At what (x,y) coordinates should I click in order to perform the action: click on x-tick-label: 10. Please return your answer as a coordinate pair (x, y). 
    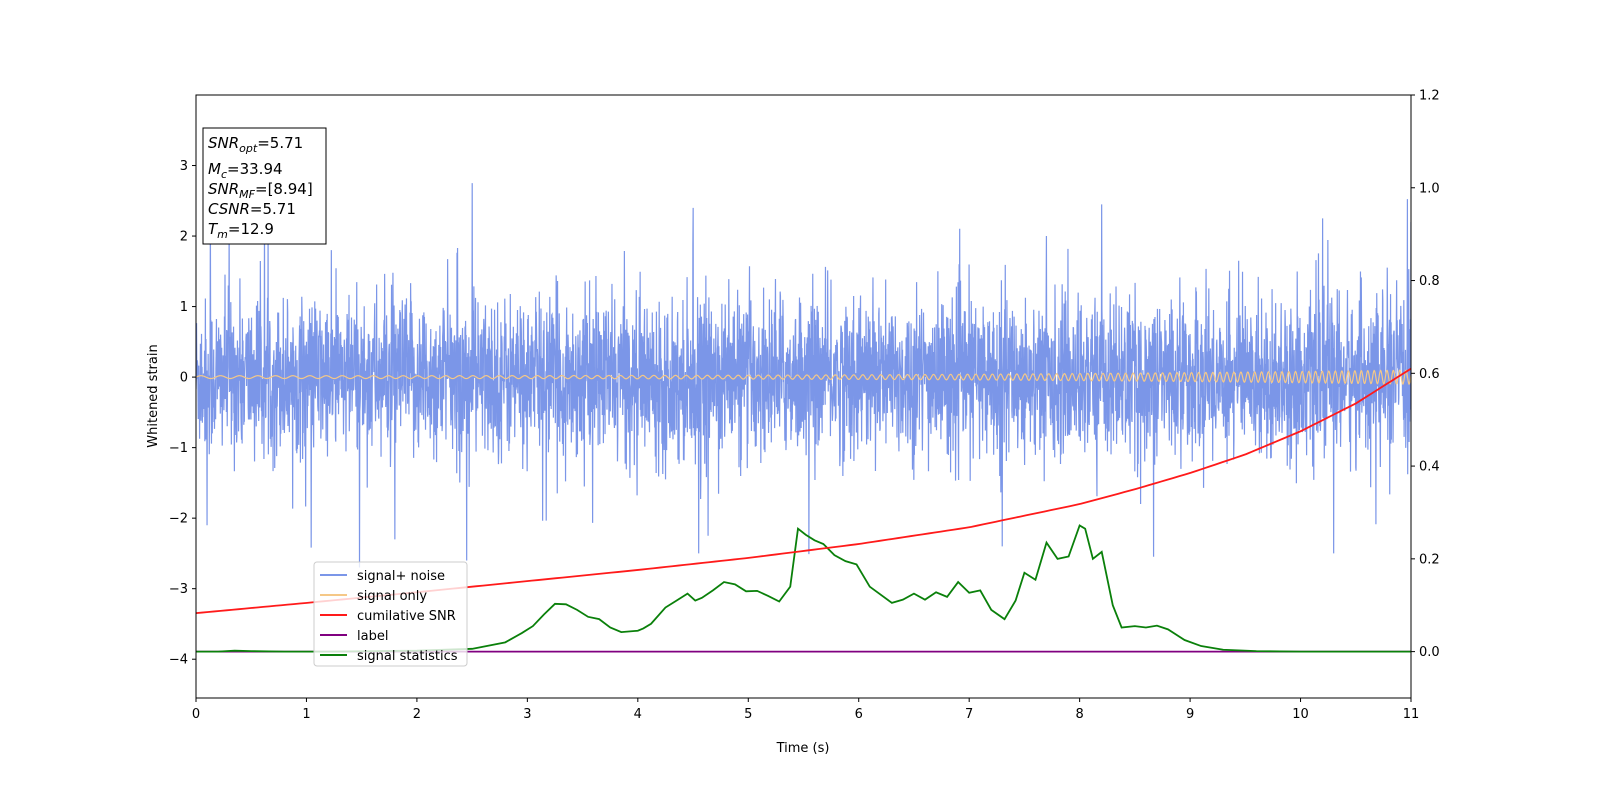
    Looking at the image, I should click on (1300, 714).